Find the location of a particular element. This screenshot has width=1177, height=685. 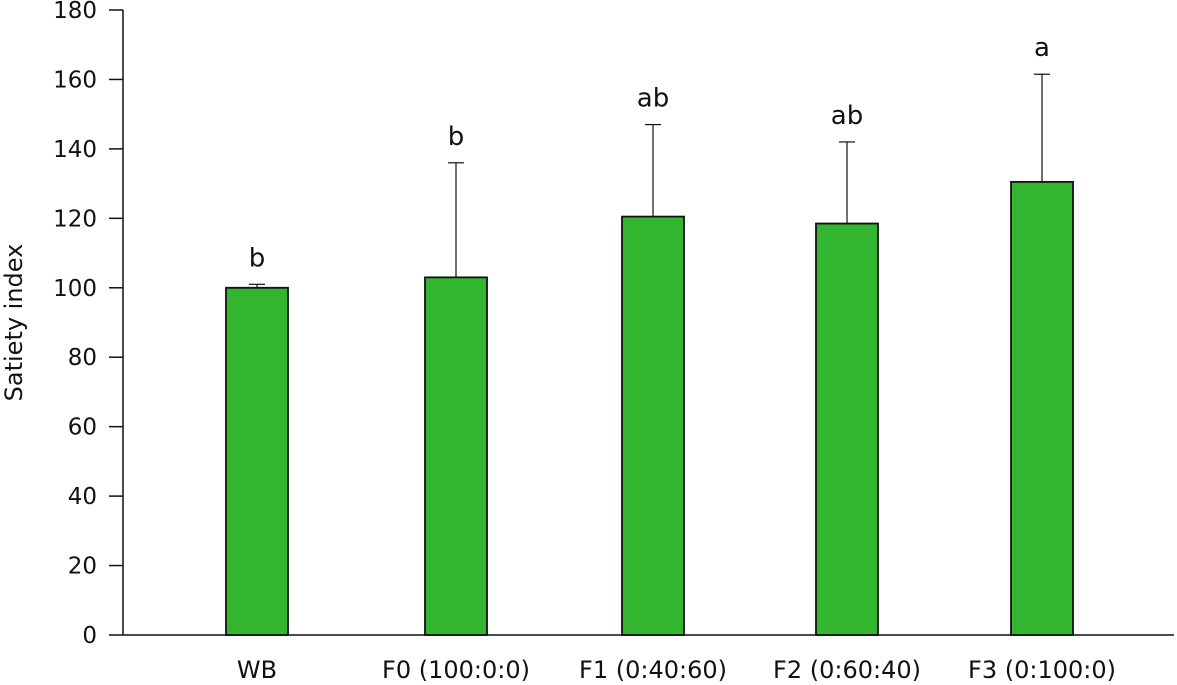

y-tick-label: 80 is located at coordinates (82, 358).